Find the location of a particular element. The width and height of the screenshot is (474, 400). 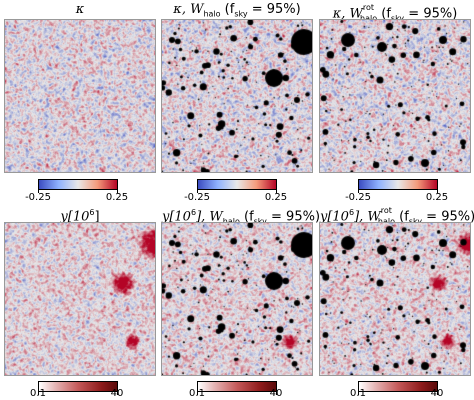

colorbar-kappa is located at coordinates (78, 184).